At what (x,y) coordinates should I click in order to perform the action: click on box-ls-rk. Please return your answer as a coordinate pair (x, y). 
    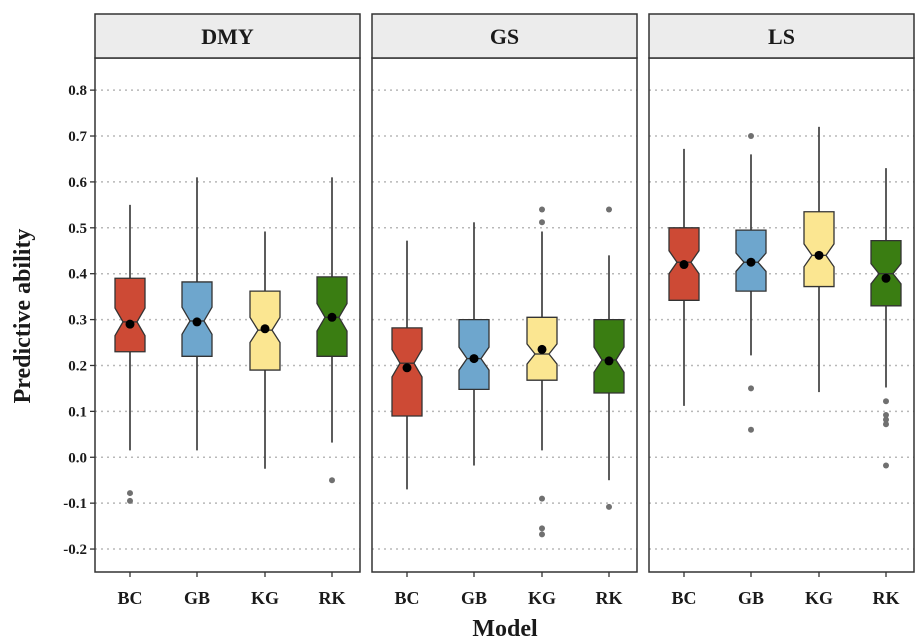
    Looking at the image, I should click on (886, 318).